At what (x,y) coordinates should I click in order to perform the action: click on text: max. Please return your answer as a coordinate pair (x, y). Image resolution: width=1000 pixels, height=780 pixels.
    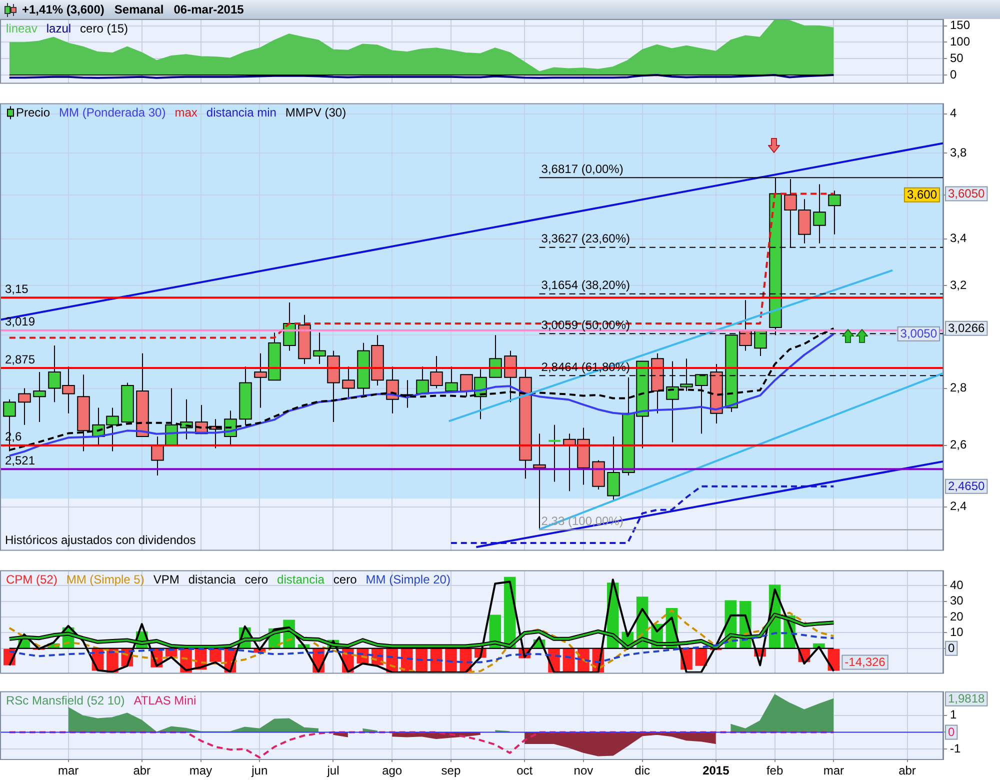
    Looking at the image, I should click on (186, 113).